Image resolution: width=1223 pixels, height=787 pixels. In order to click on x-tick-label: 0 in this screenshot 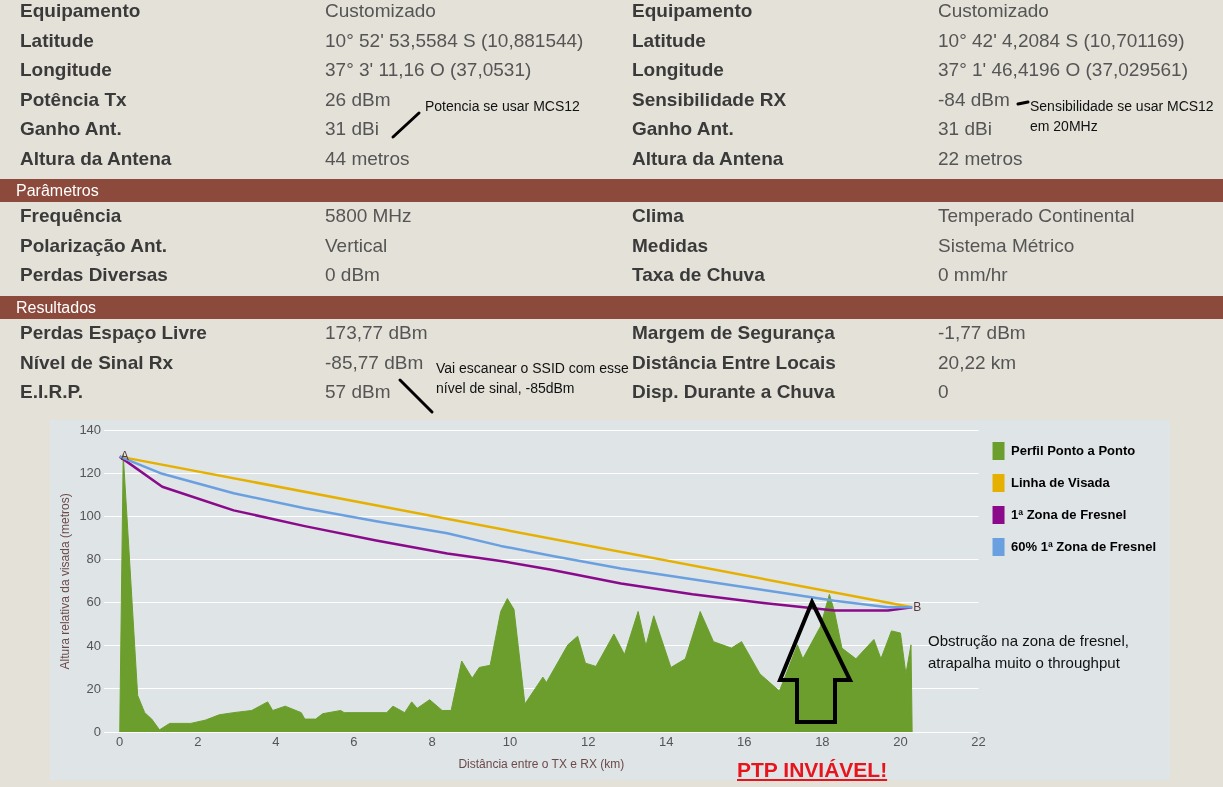, I will do `click(120, 742)`.